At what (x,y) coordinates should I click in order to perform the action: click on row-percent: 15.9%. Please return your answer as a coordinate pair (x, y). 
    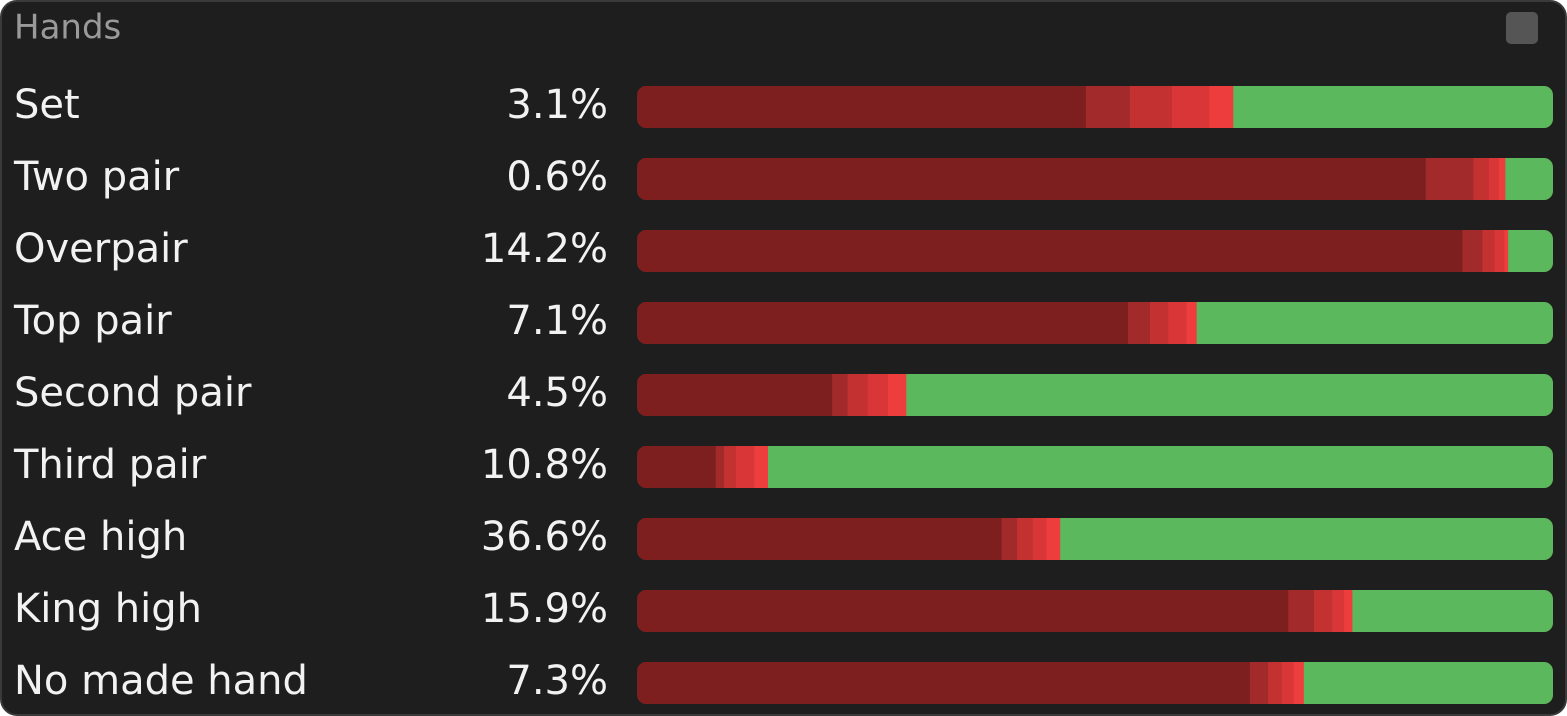
    Looking at the image, I should click on (544, 609).